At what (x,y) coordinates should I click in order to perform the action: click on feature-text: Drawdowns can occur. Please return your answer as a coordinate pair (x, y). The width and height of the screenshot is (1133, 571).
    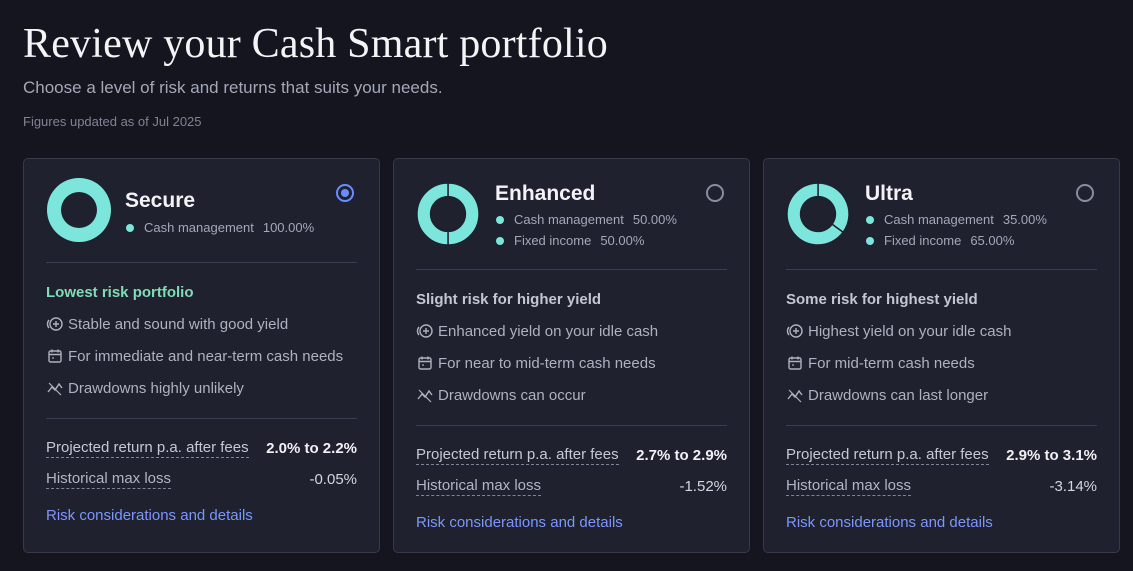
    Looking at the image, I should click on (512, 395).